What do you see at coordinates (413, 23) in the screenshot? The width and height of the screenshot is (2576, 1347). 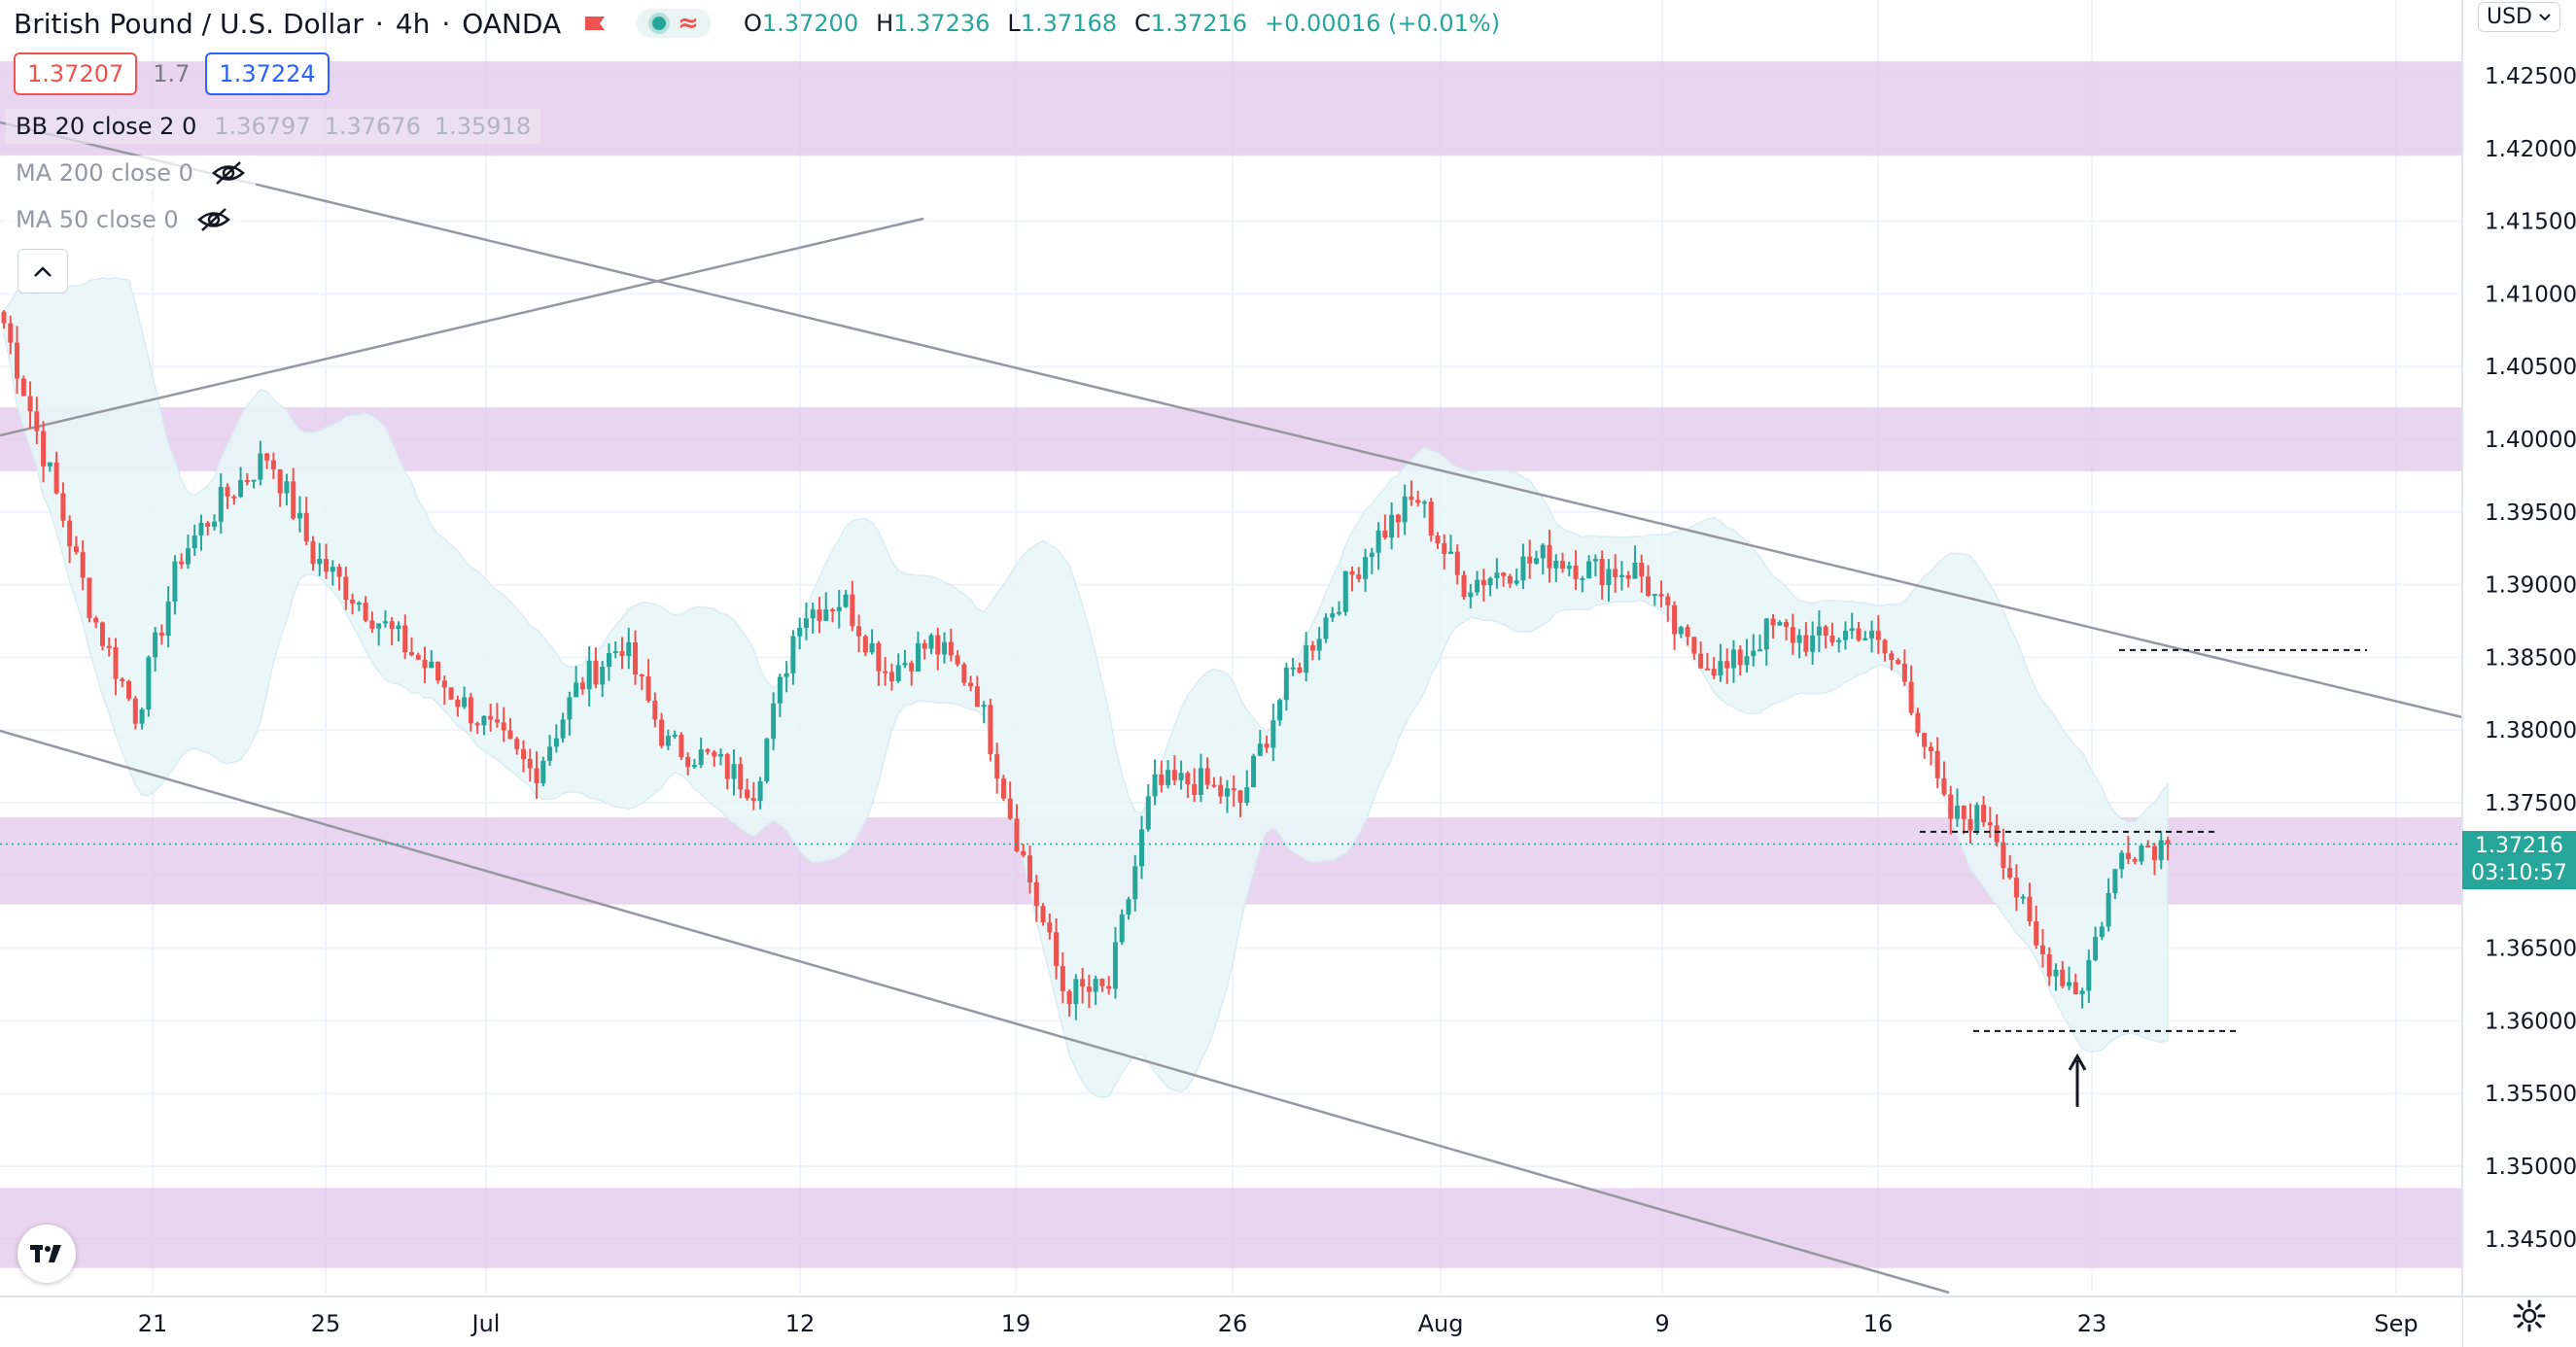 I see `interval-label: 4h` at bounding box center [413, 23].